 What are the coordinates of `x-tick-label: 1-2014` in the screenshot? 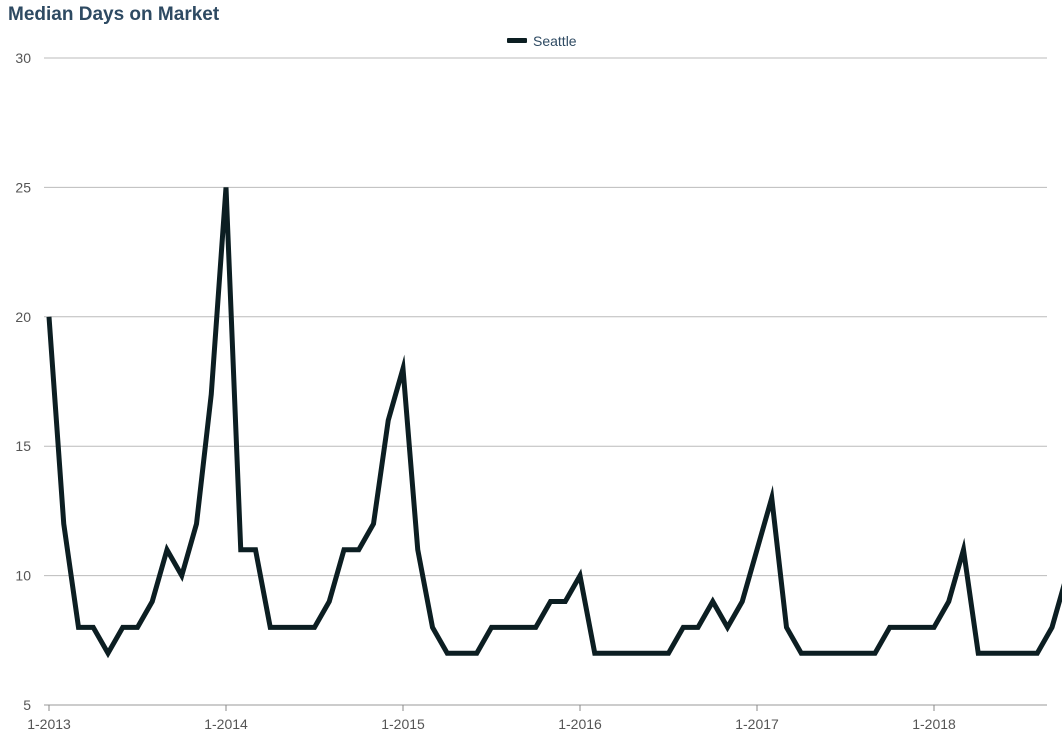 It's located at (226, 724).